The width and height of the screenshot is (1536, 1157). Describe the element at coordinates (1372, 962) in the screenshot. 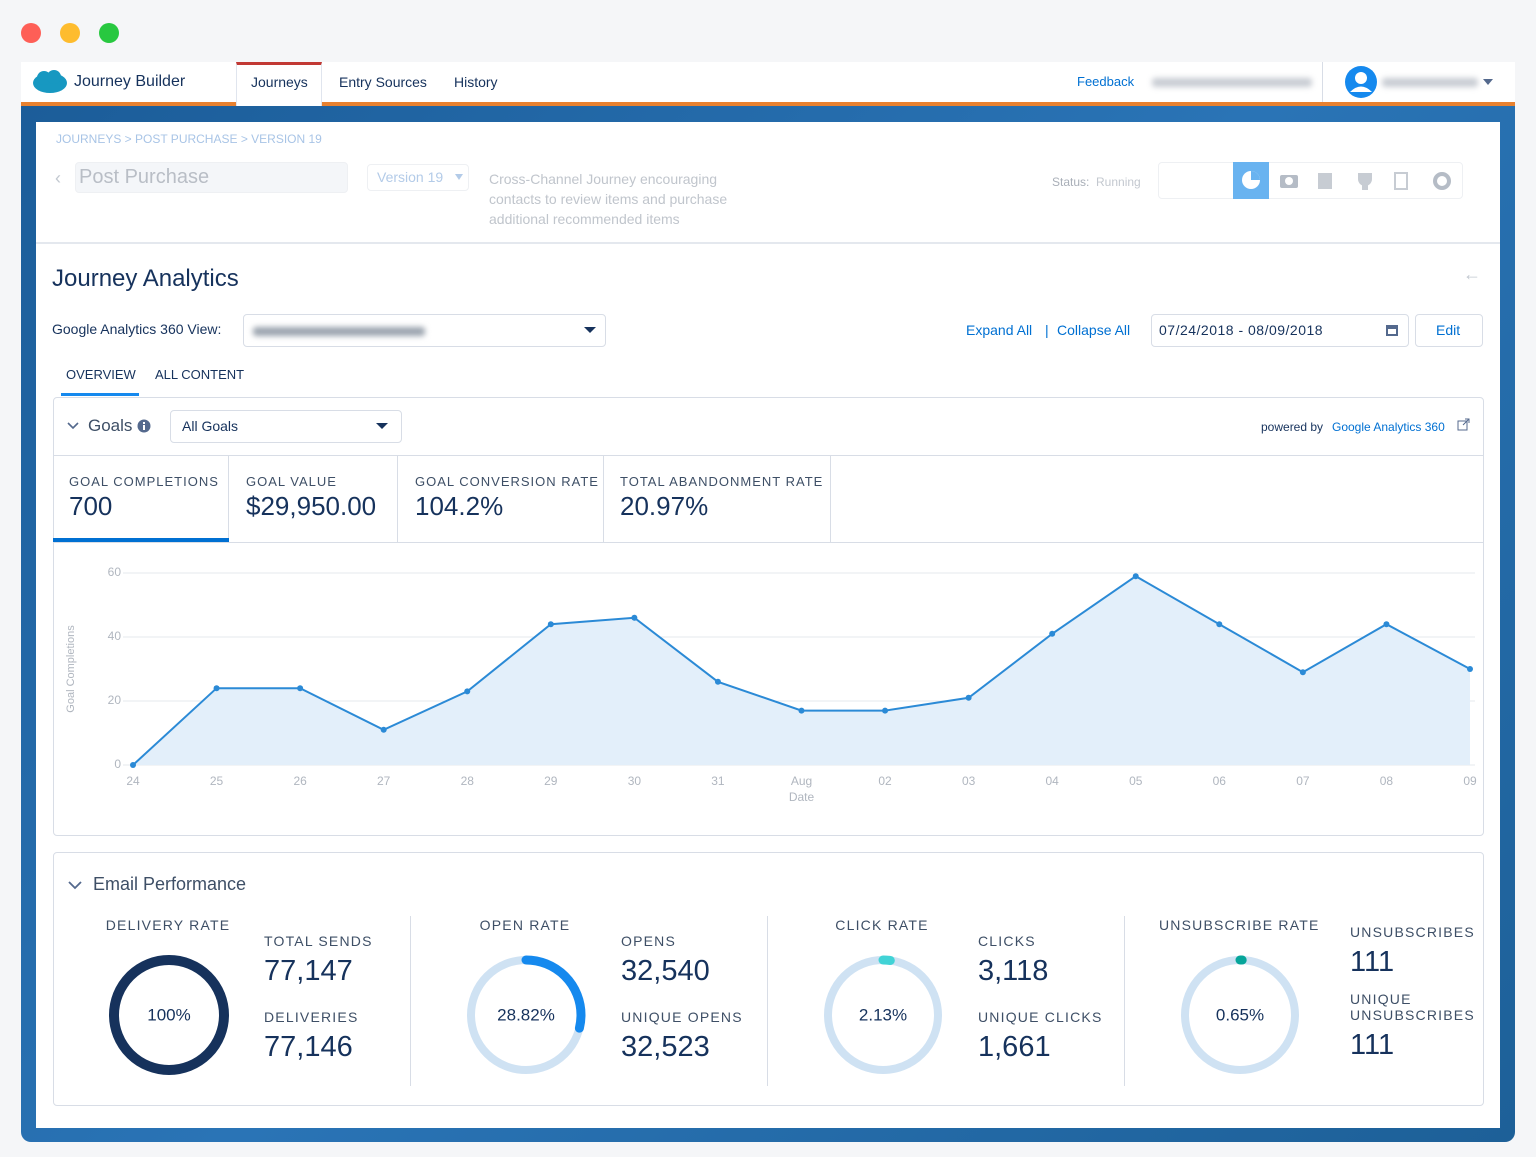

I see `metric-value: 111` at that location.